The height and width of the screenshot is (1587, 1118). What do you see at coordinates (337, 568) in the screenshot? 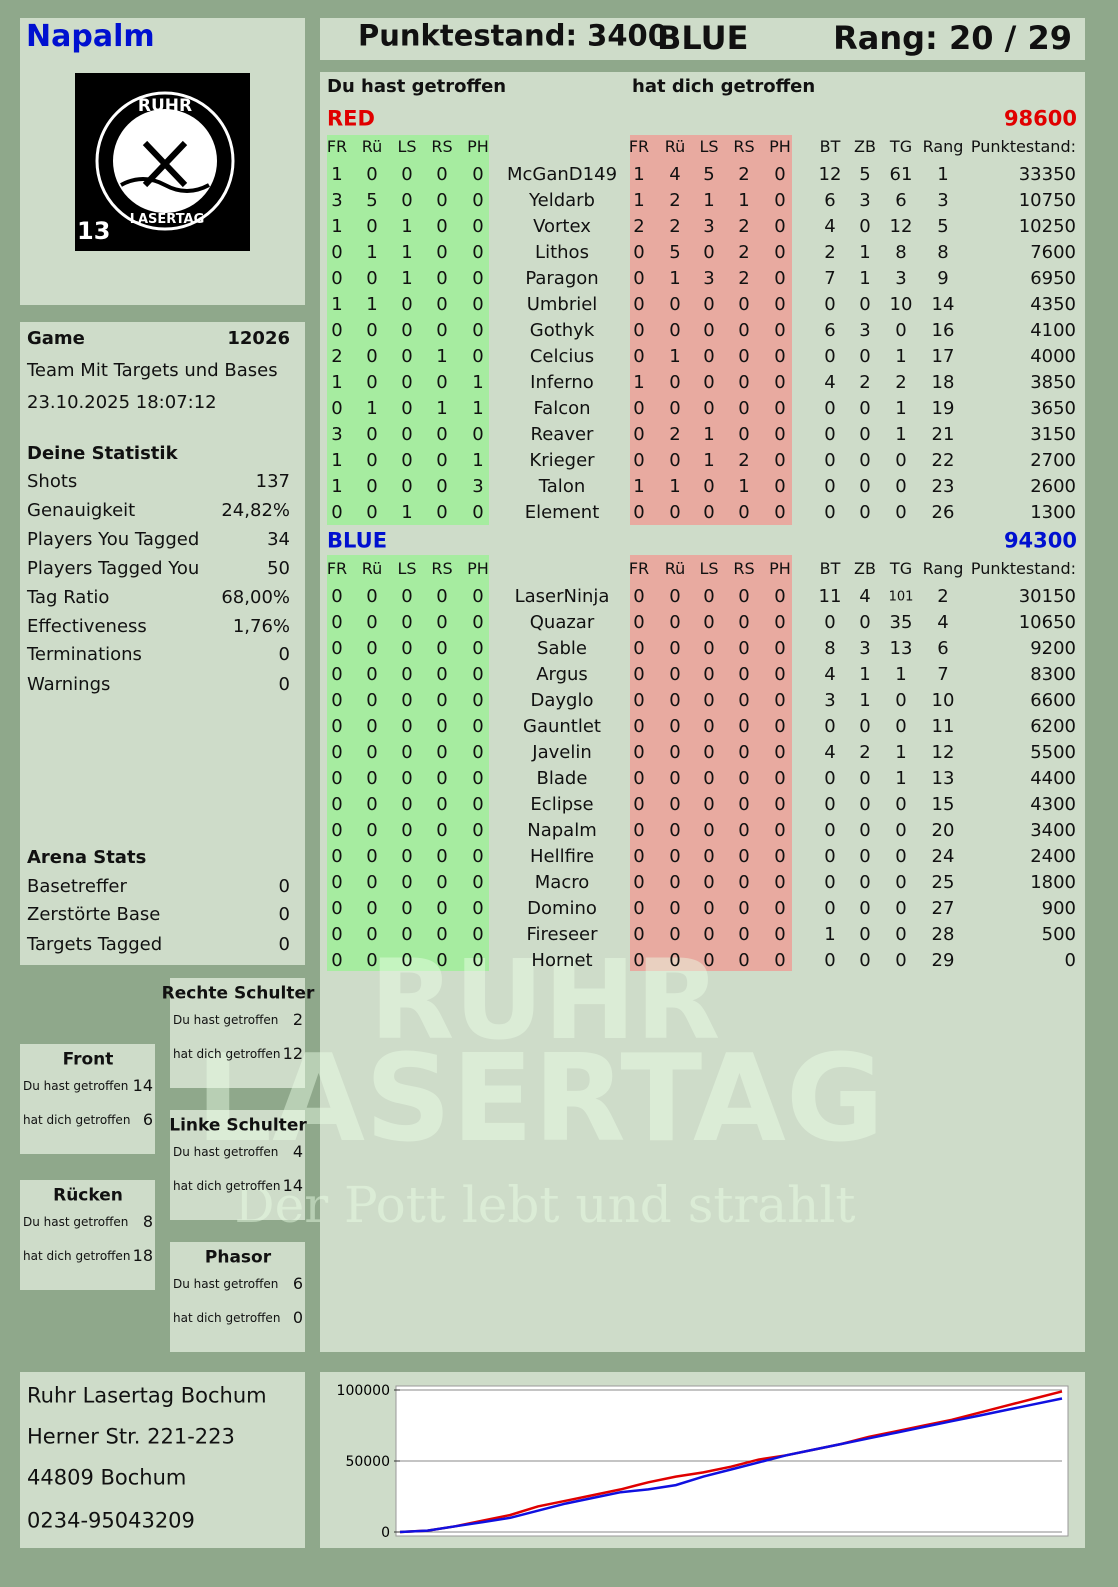
I see `column-header: FR` at bounding box center [337, 568].